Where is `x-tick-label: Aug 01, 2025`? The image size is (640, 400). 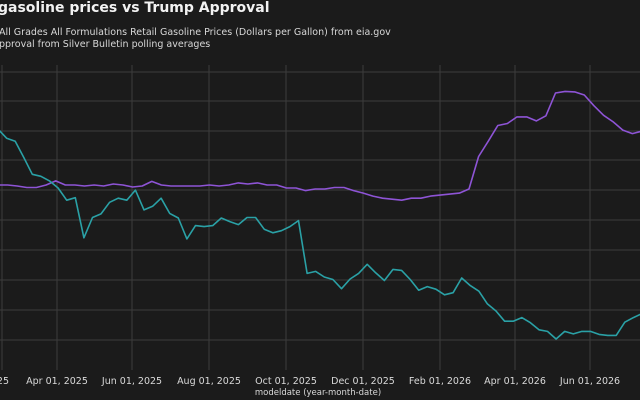 x-tick-label: Aug 01, 2025 is located at coordinates (209, 381).